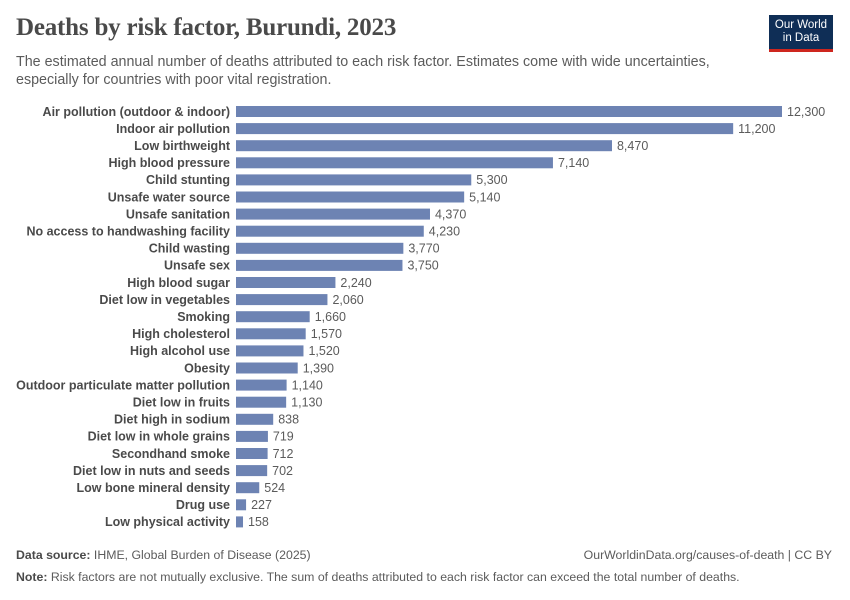  Describe the element at coordinates (274, 488) in the screenshot. I see `value-label: 524` at that location.